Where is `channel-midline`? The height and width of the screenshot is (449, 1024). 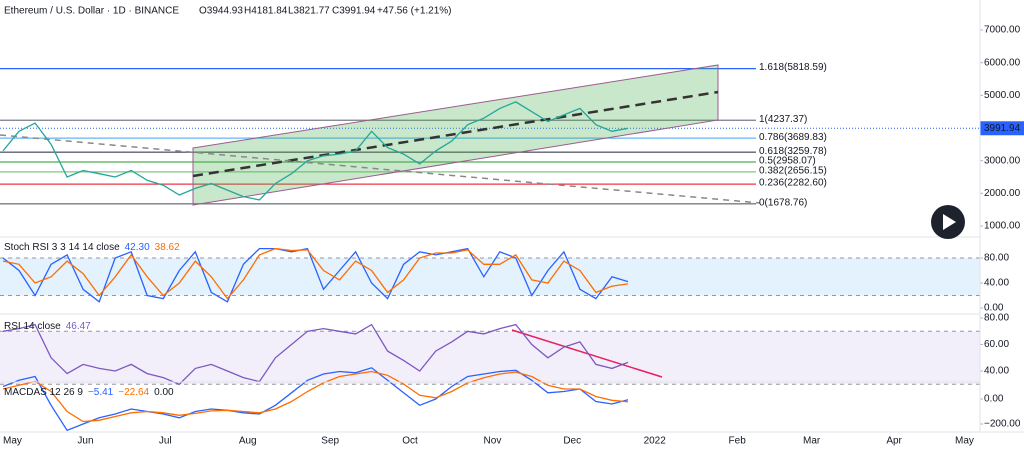 channel-midline is located at coordinates (455, 134).